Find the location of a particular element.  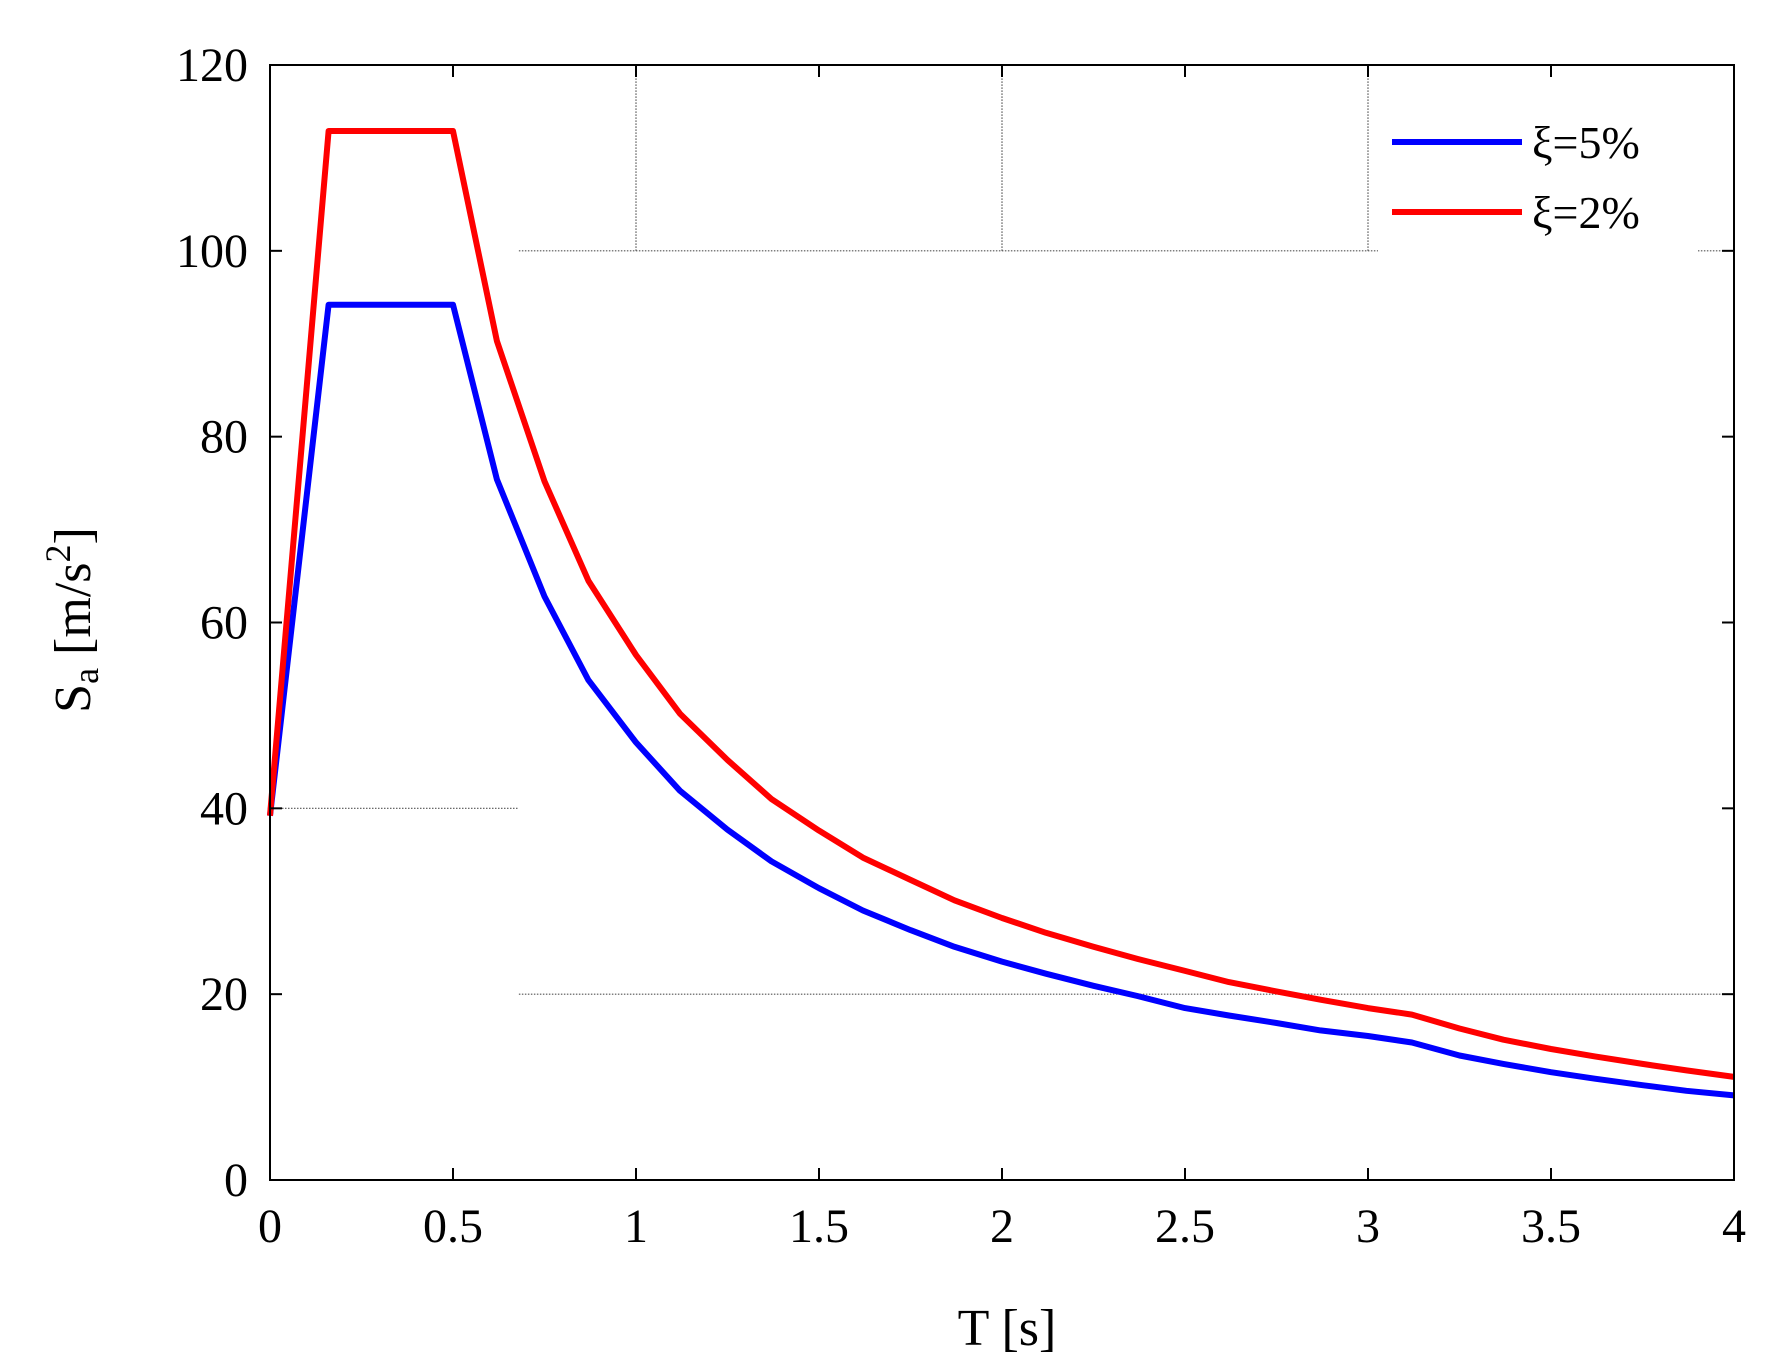

y-axis-label-superscript: 2 is located at coordinates (58, 553).